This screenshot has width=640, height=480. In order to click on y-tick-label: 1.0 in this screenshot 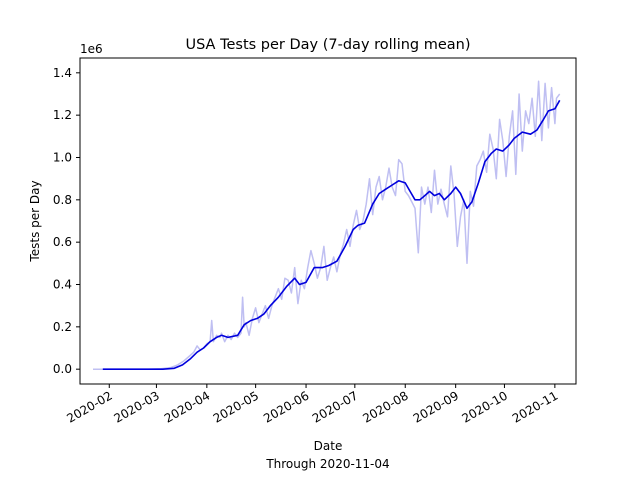, I will do `click(62, 157)`.